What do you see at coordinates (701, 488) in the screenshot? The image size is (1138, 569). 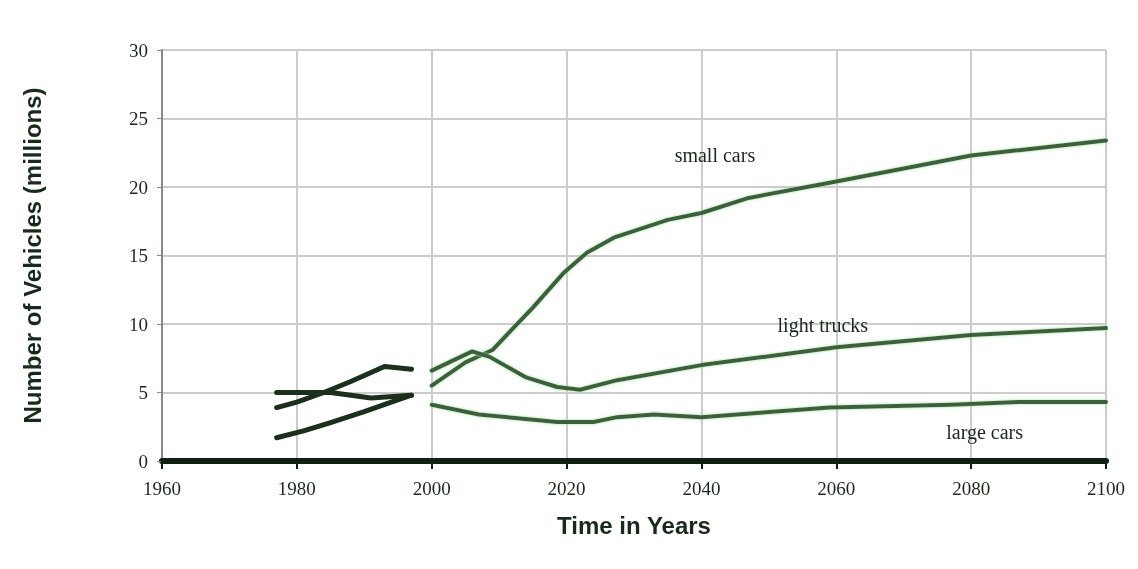 I see `x-tick-label: 2040` at bounding box center [701, 488].